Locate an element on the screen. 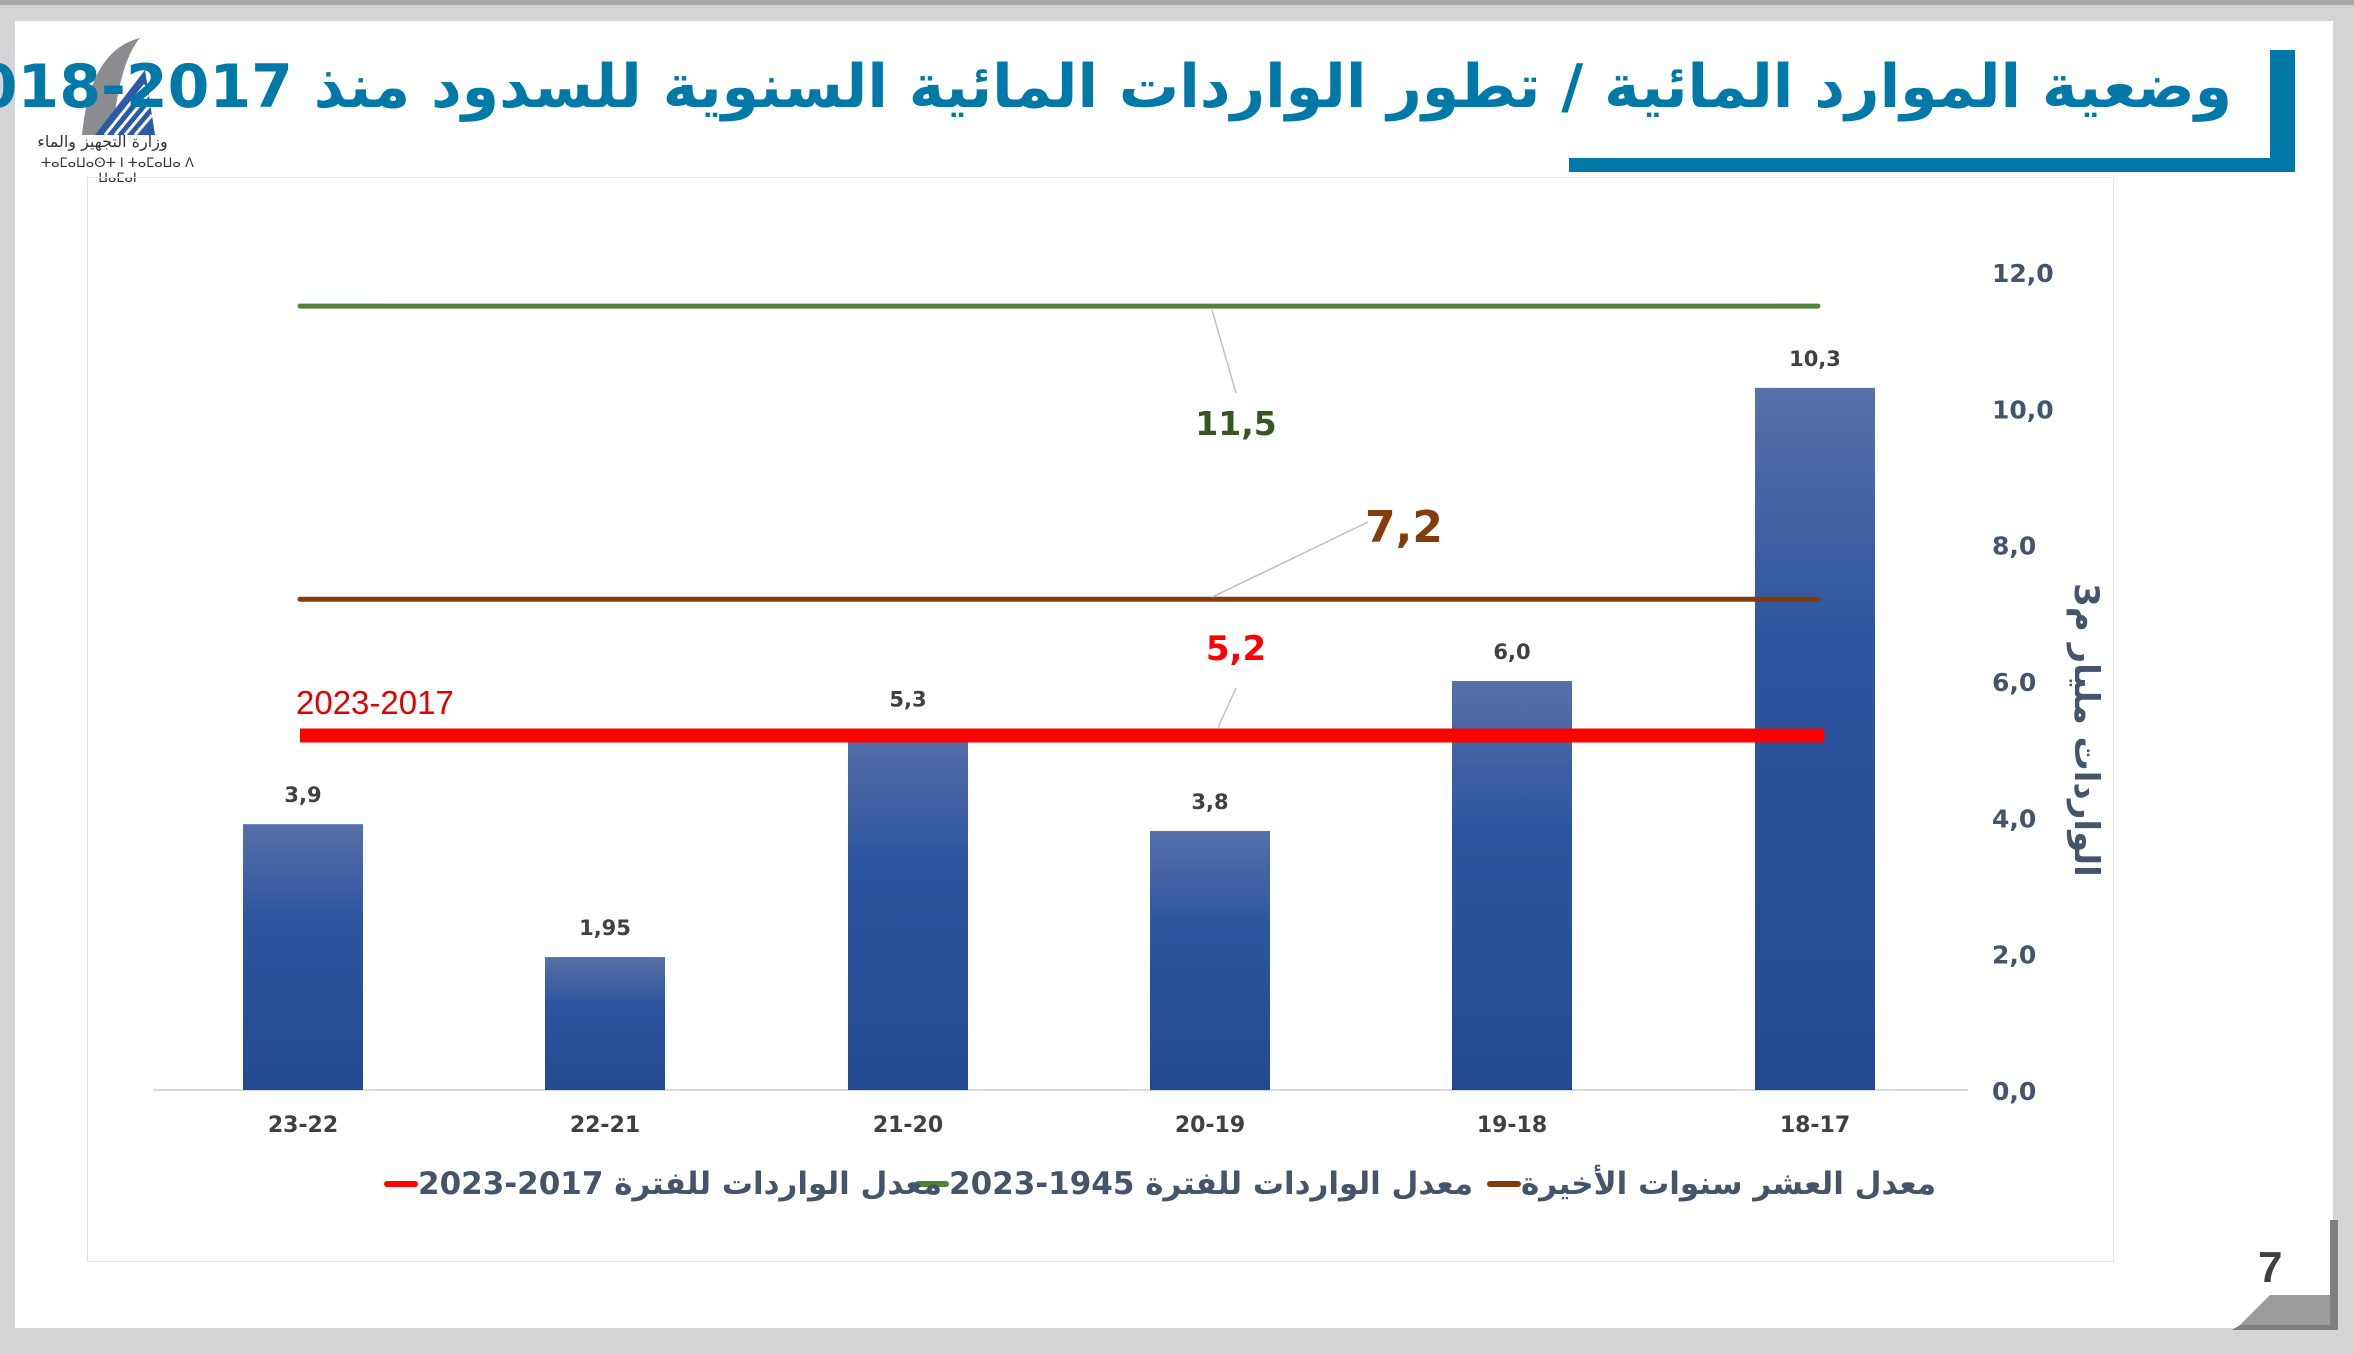 This screenshot has height=1354, width=2354. legend-label: معدل الواردات للفترة 2017-2023 is located at coordinates (680, 1184).